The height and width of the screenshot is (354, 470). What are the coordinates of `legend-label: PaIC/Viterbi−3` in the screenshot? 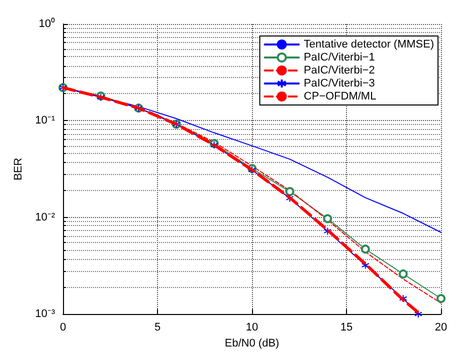 It's located at (339, 84).